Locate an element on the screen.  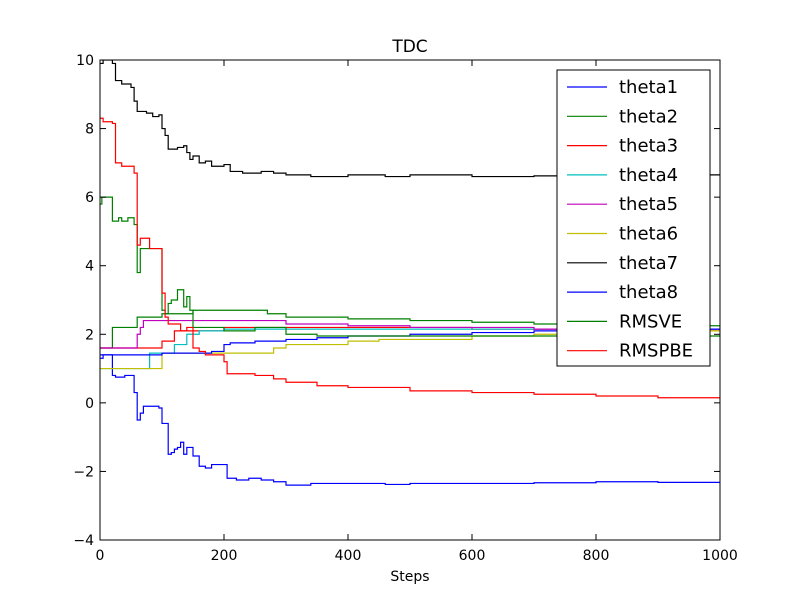
legend-label: theta6 is located at coordinates (648, 234).